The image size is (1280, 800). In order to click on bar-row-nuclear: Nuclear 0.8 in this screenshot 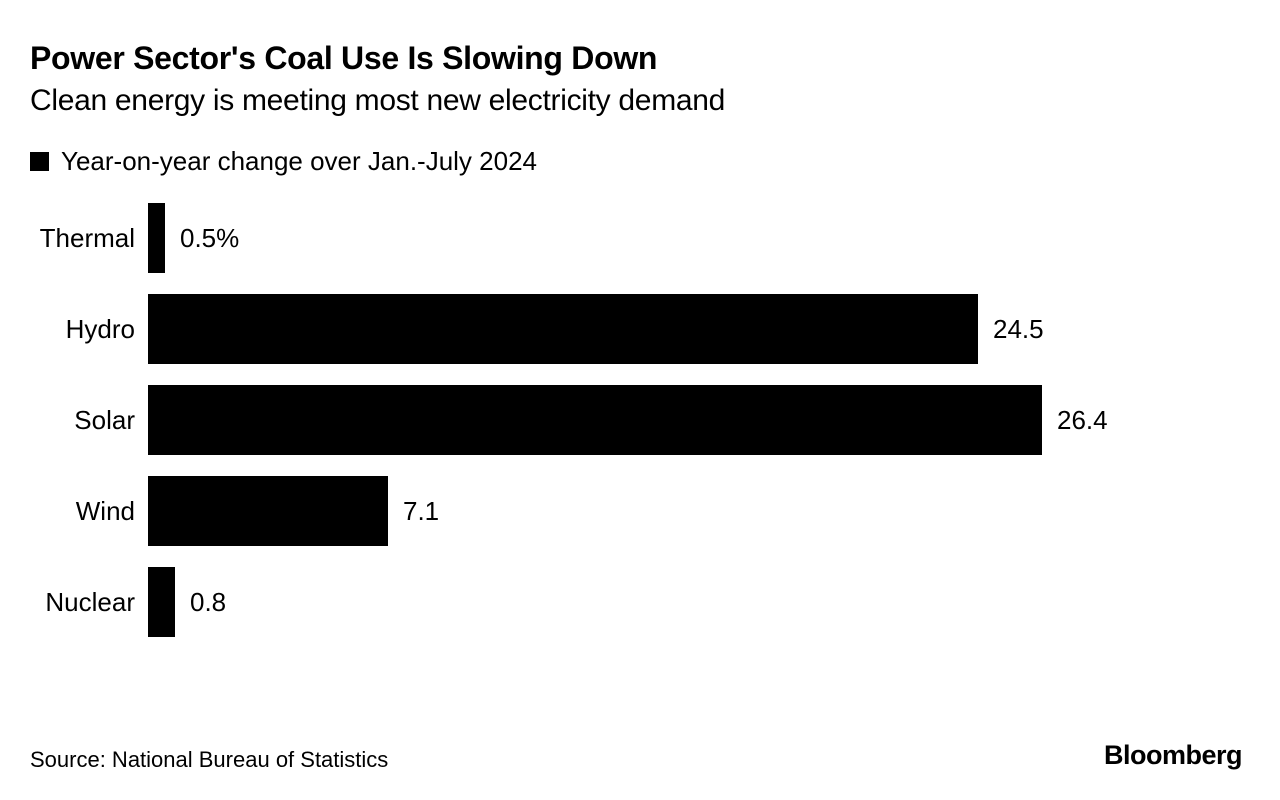, I will do `click(640, 602)`.